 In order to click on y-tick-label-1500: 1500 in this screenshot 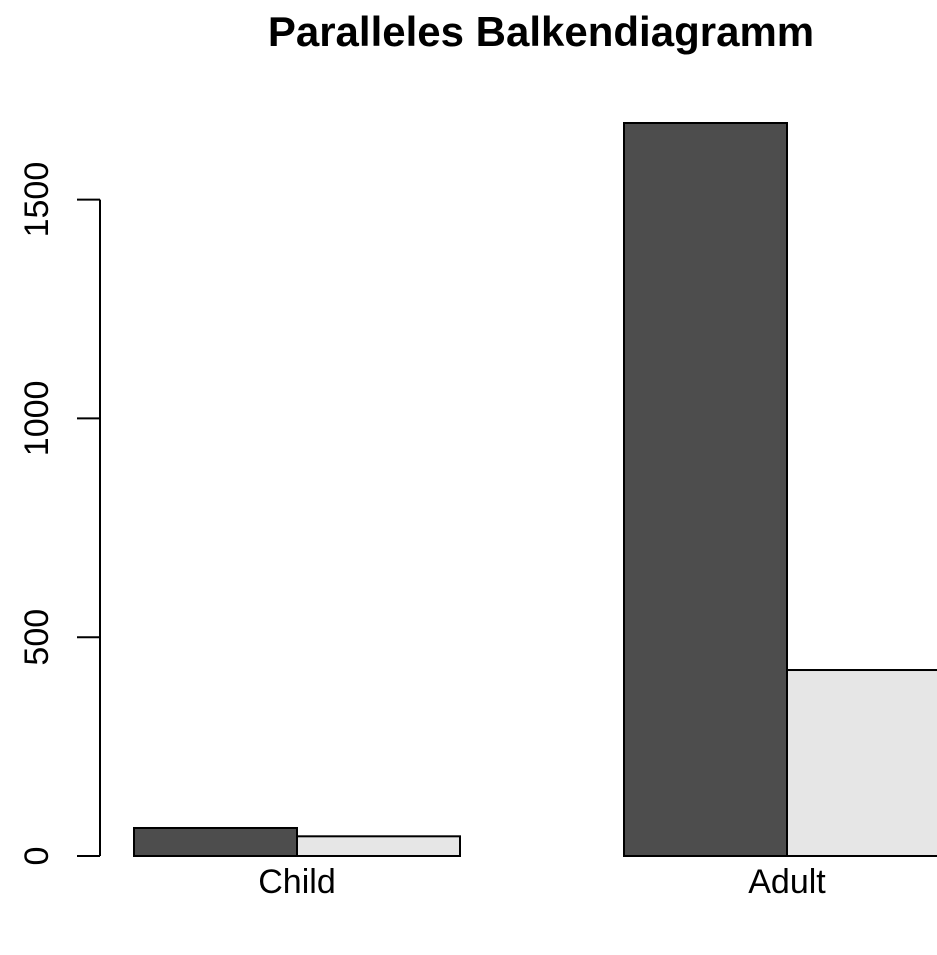, I will do `click(37, 200)`.